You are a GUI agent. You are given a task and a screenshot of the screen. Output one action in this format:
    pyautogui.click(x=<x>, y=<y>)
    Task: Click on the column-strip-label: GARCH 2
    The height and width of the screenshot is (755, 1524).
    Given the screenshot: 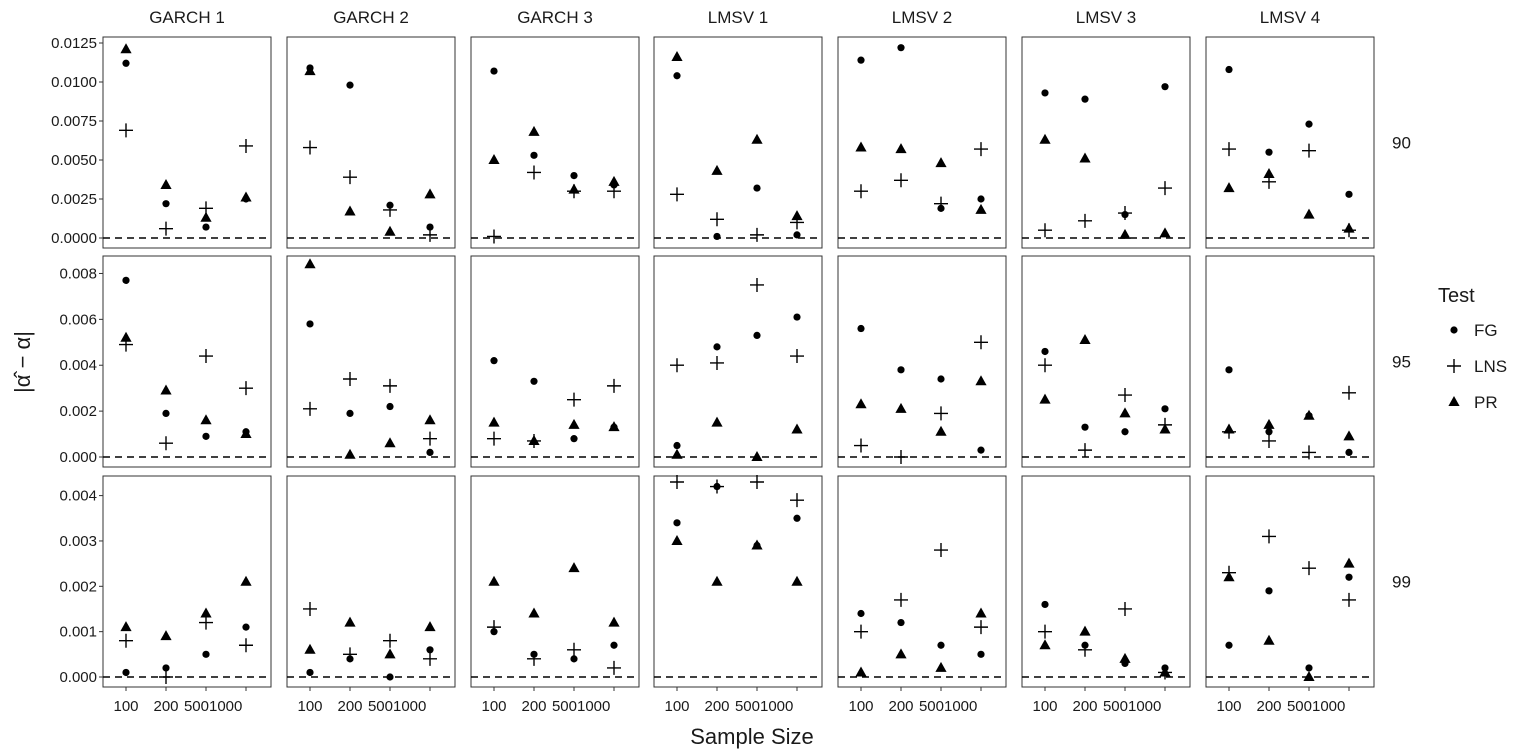 What is the action you would take?
    pyautogui.click(x=371, y=17)
    